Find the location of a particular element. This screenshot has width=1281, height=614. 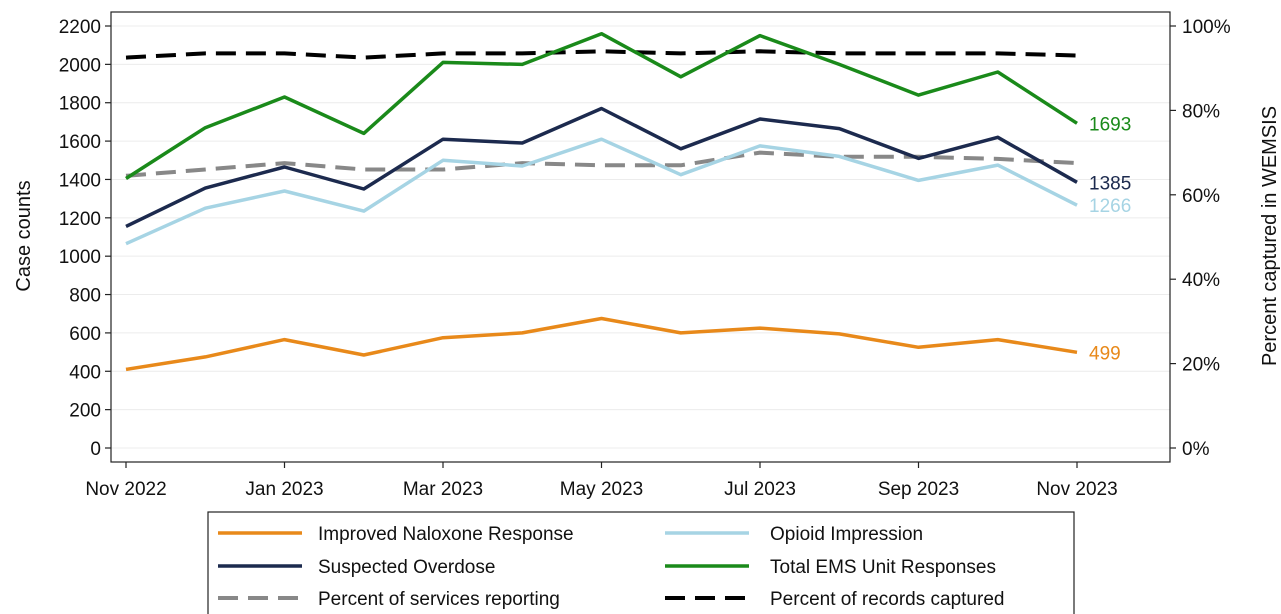

y-tick-label: 600 is located at coordinates (85, 334).